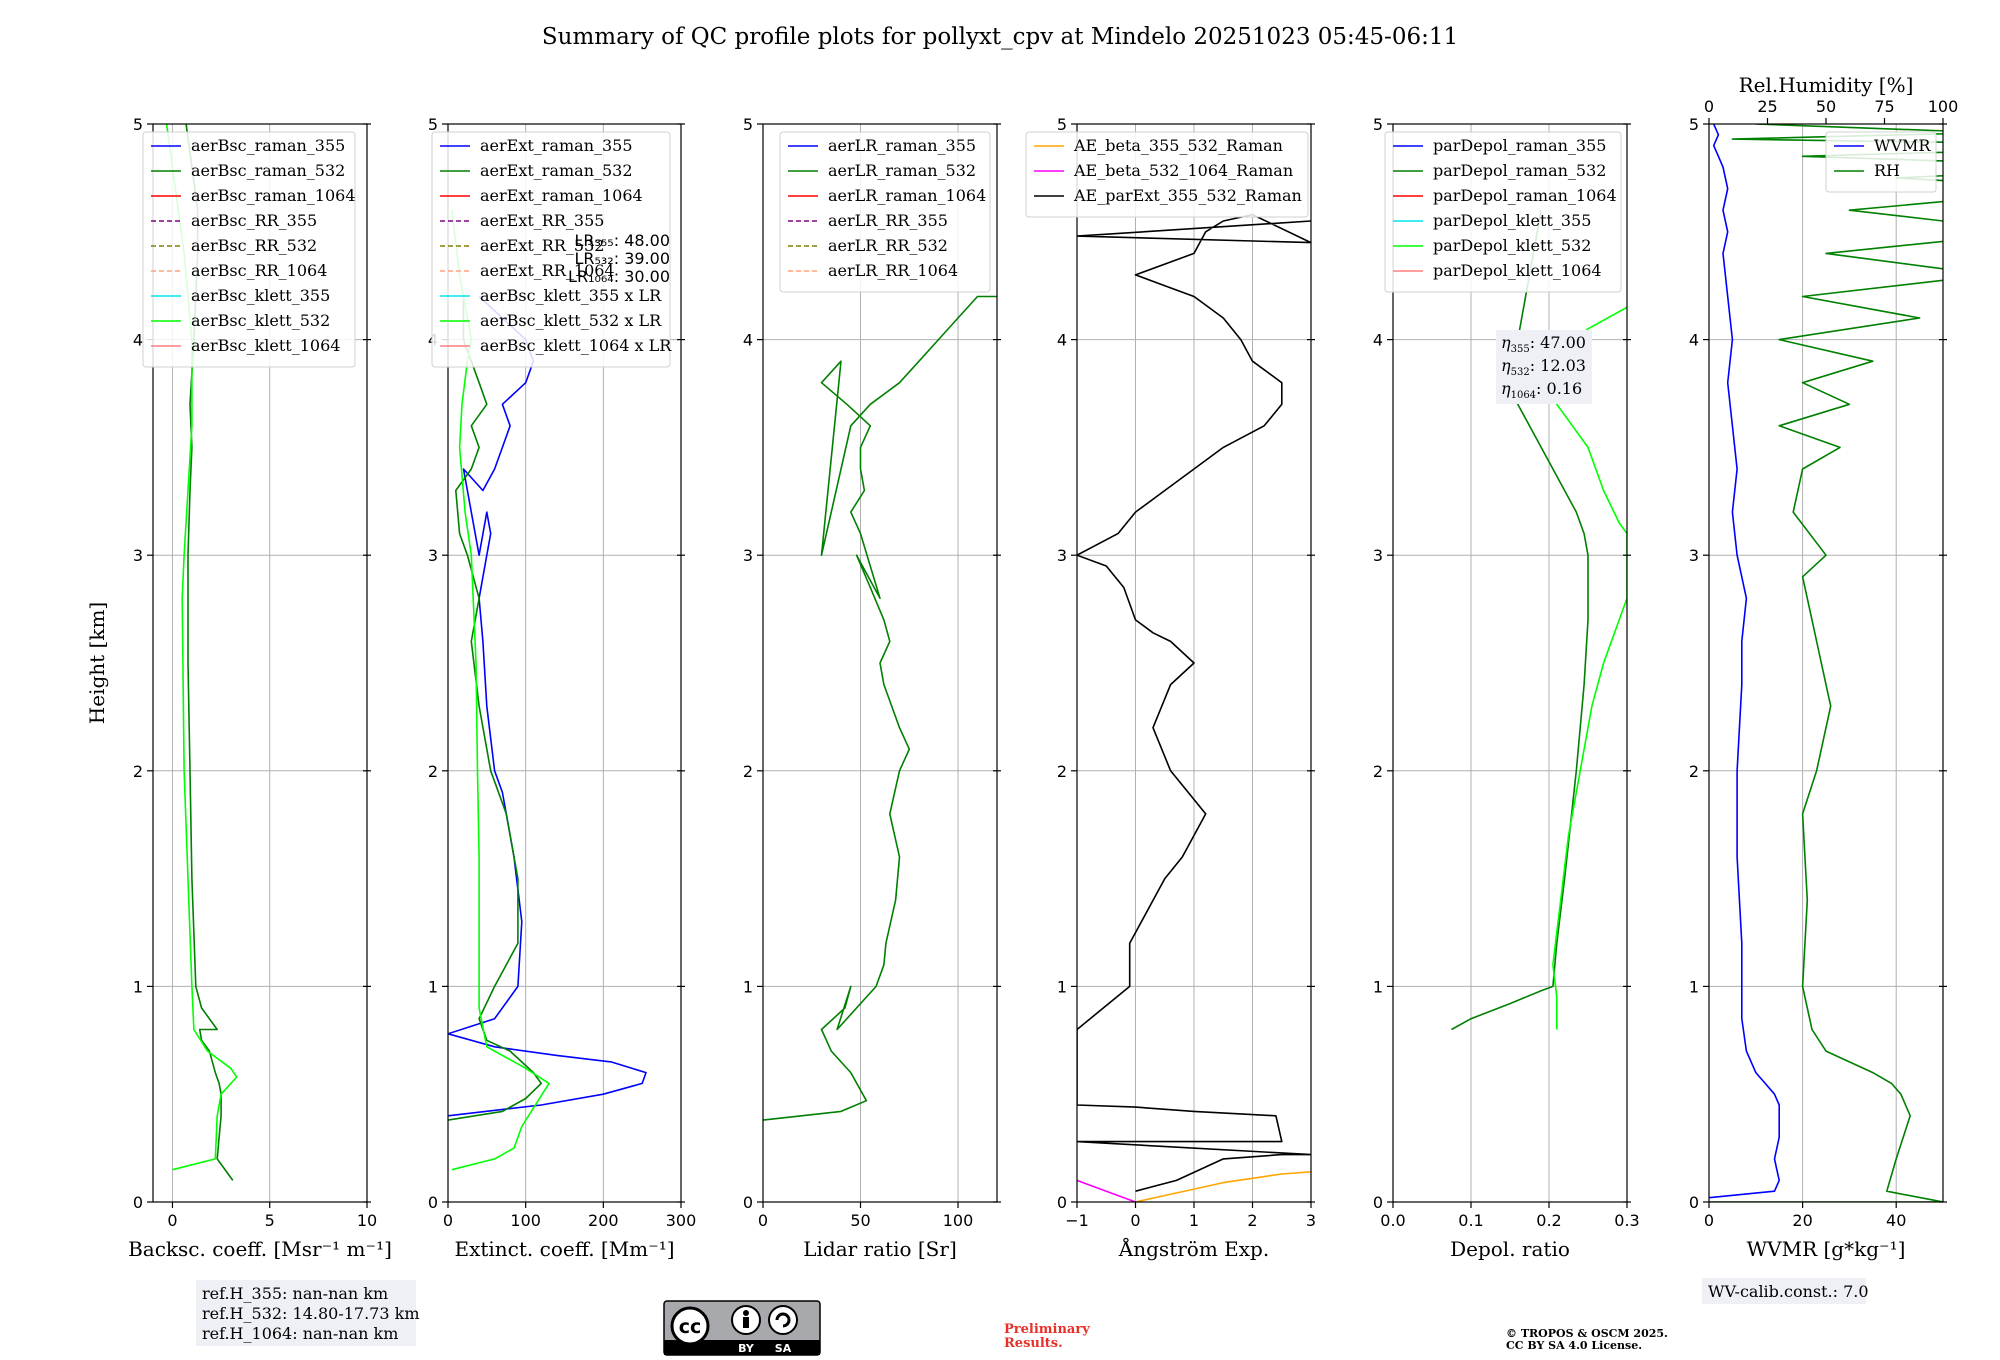 The image size is (2000, 1360). What do you see at coordinates (603, 1220) in the screenshot?
I see `ext-xtick-label-2: 200` at bounding box center [603, 1220].